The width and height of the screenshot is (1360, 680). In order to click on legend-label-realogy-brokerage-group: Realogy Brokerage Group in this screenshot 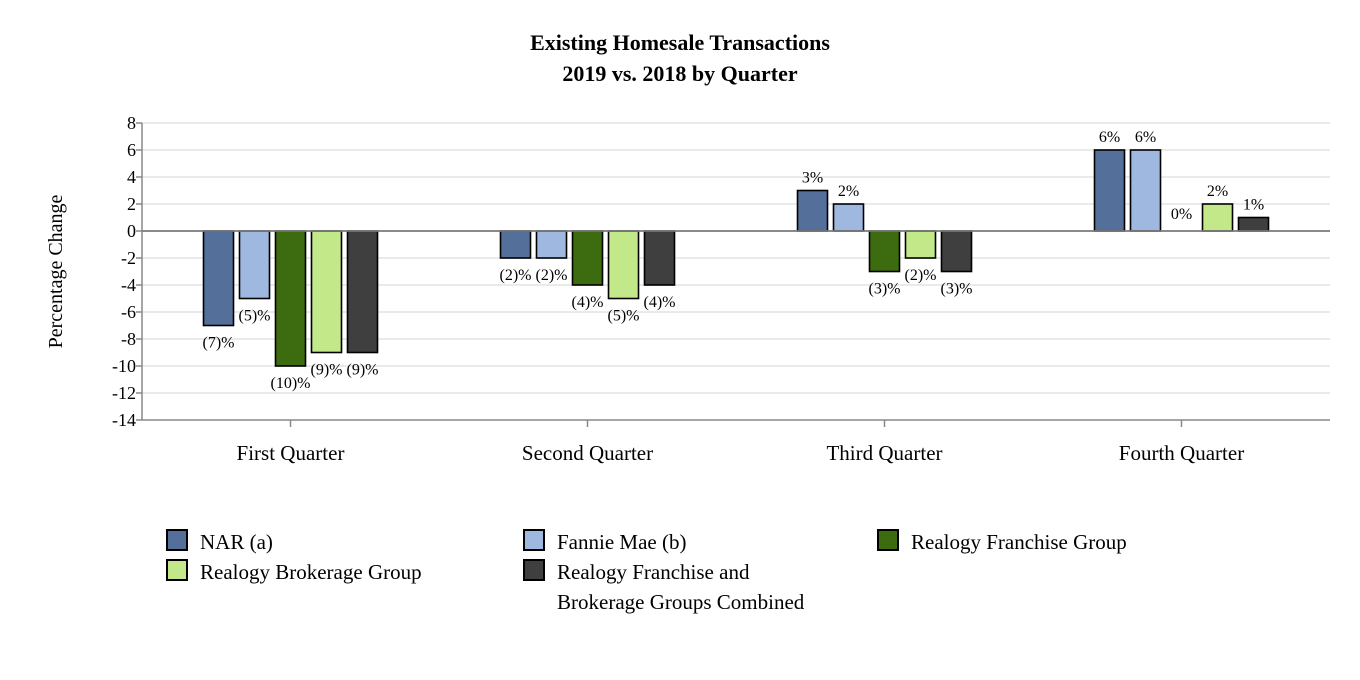, I will do `click(311, 572)`.